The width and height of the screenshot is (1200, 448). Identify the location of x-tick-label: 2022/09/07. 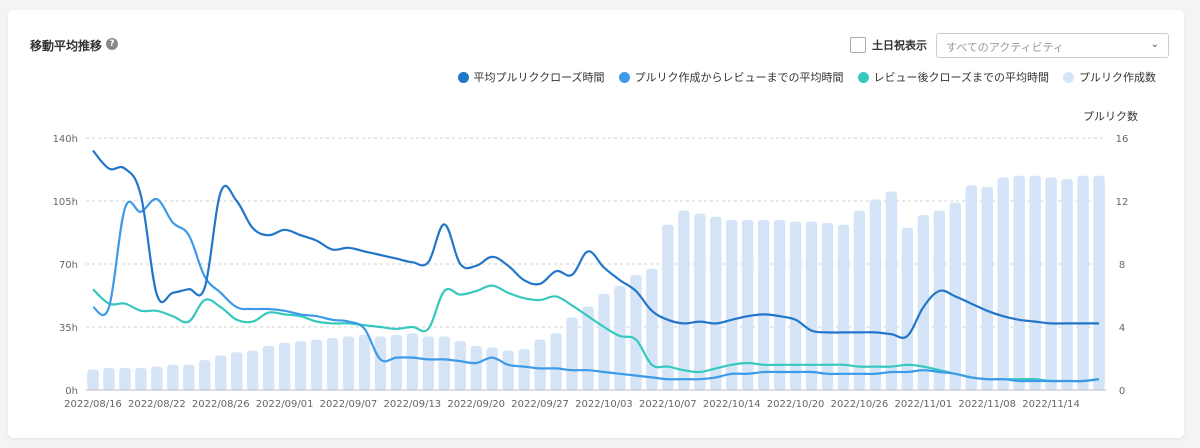
(349, 404).